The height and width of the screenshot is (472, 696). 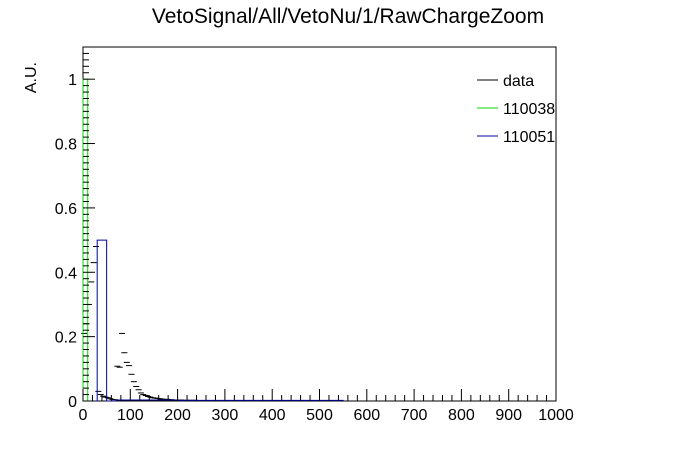 I want to click on x-tick-label: 700, so click(x=414, y=415).